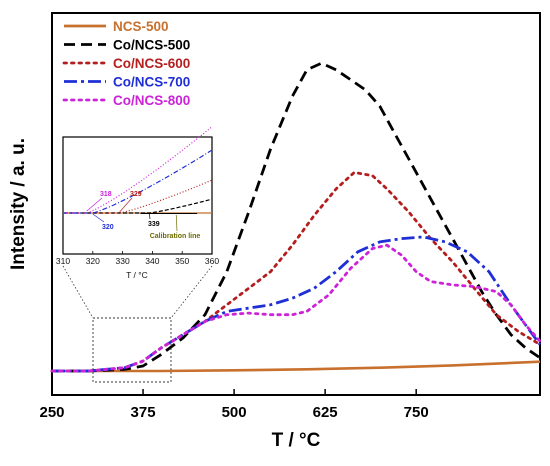 This screenshot has width=550, height=466. What do you see at coordinates (151, 45) in the screenshot?
I see `legend-label: Co/NCS-500` at bounding box center [151, 45].